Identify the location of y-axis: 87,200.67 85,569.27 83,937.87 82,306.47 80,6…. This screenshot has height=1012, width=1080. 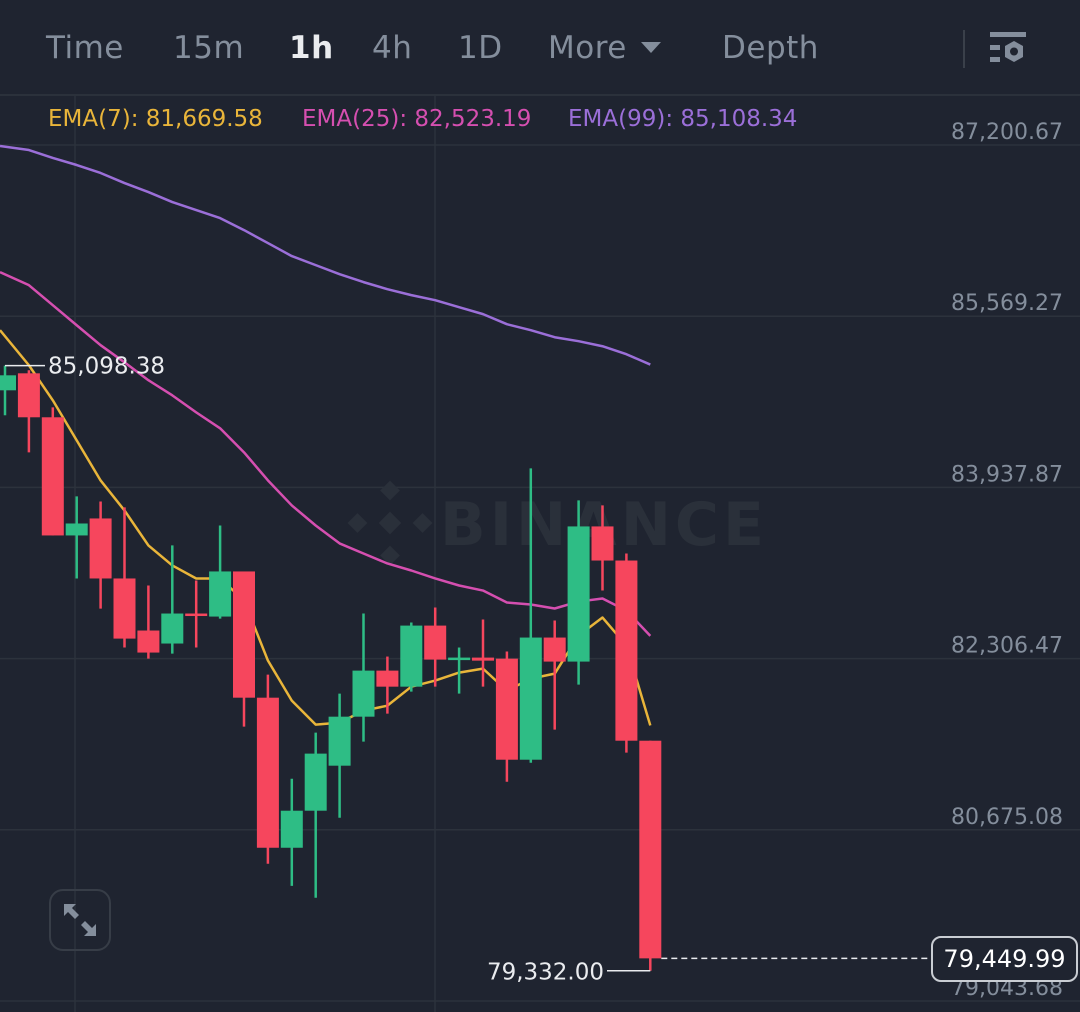
(1007, 560).